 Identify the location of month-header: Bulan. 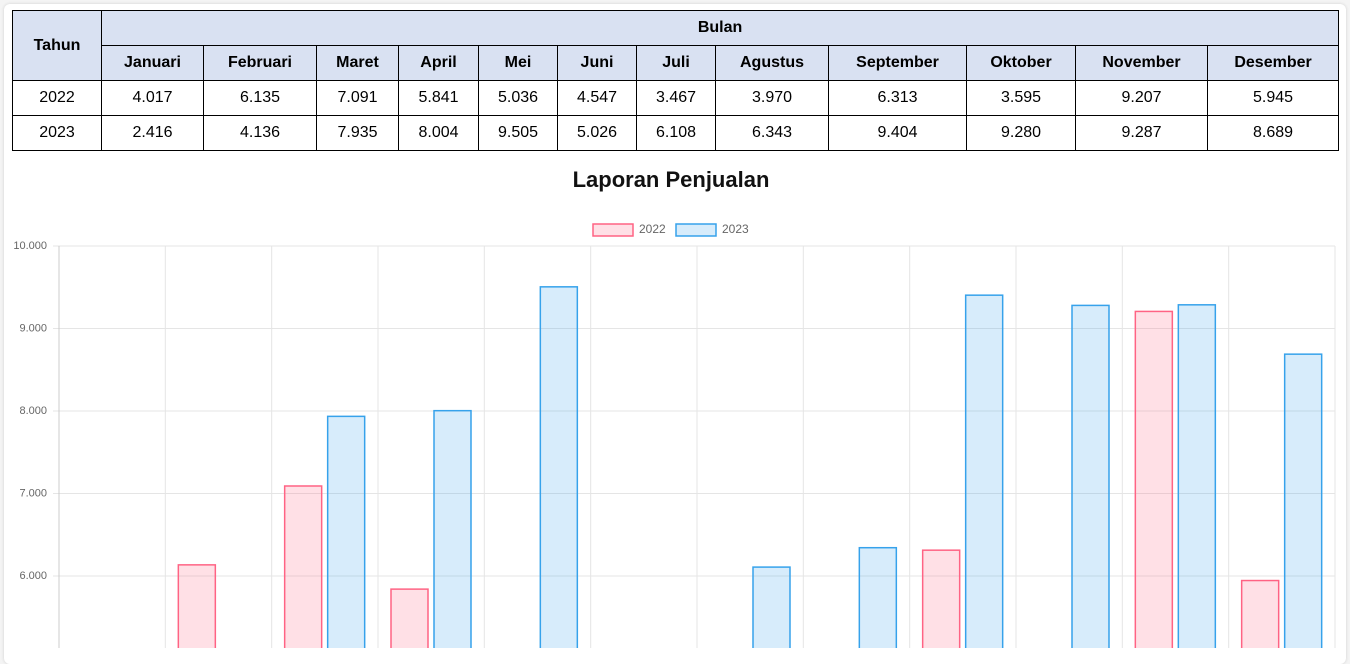
(720, 28).